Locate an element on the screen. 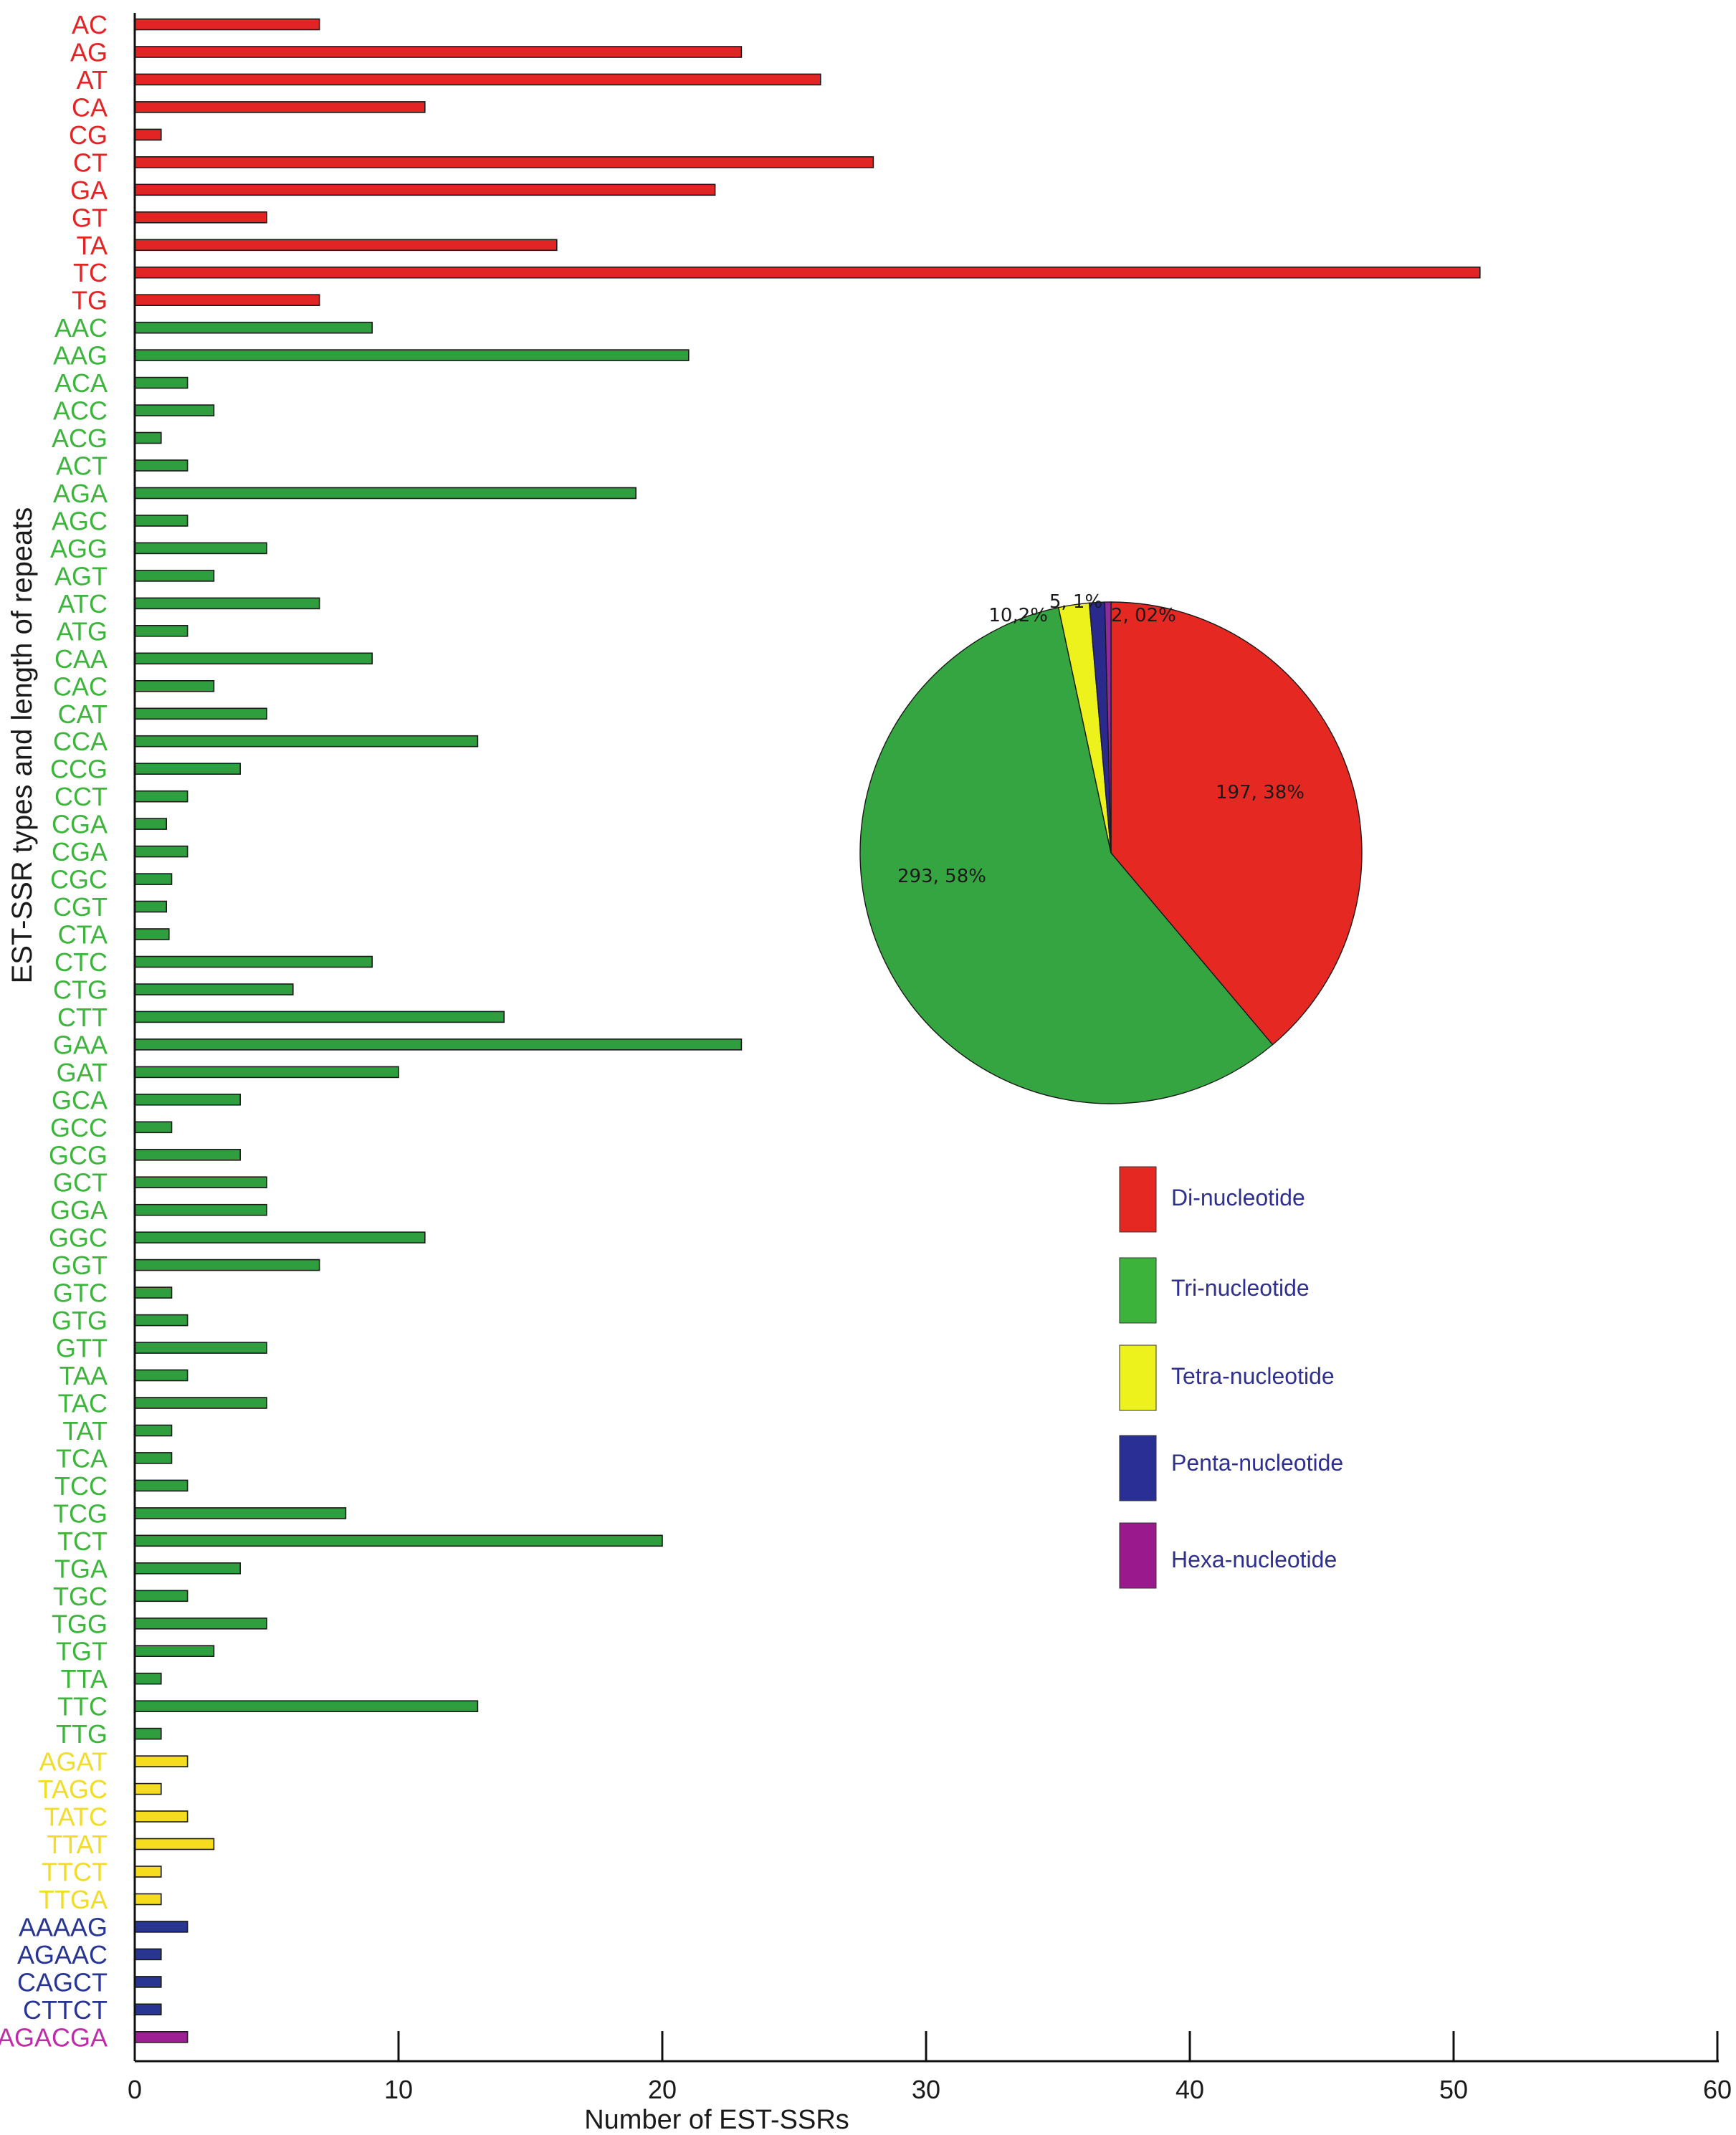 The height and width of the screenshot is (2135, 1736). bar-cttct is located at coordinates (148, 2009).